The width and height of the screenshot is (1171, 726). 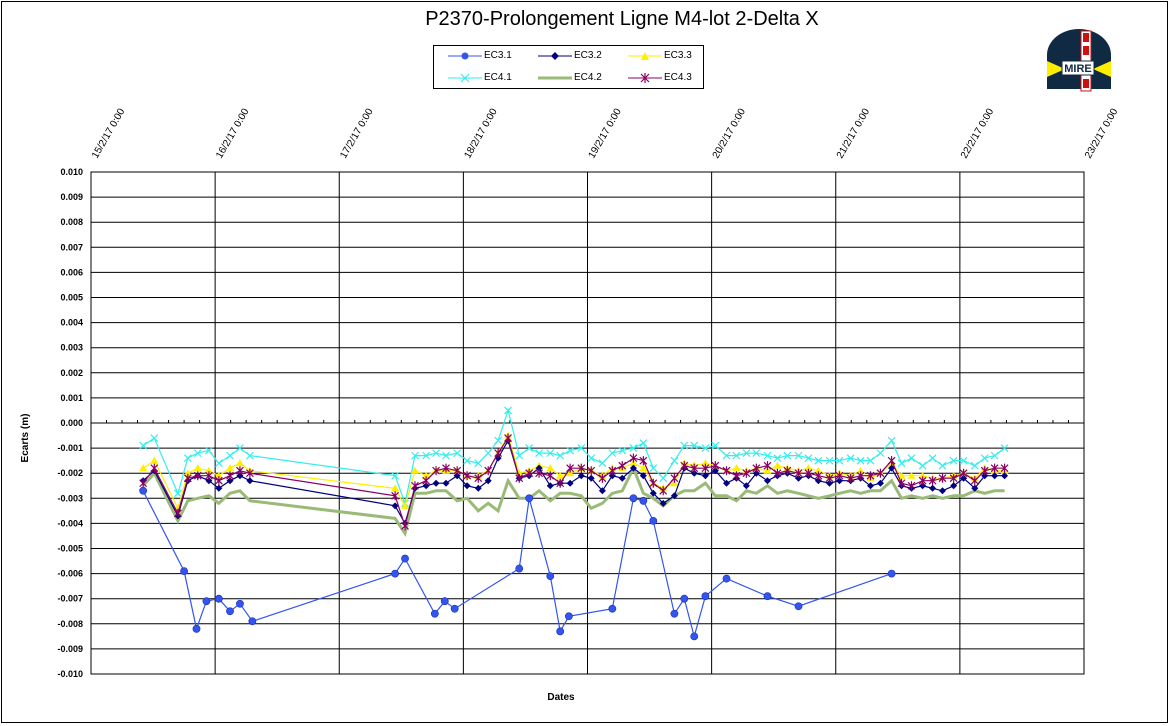 What do you see at coordinates (498, 55) in the screenshot?
I see `legend-label-ec3-1: EC3.1` at bounding box center [498, 55].